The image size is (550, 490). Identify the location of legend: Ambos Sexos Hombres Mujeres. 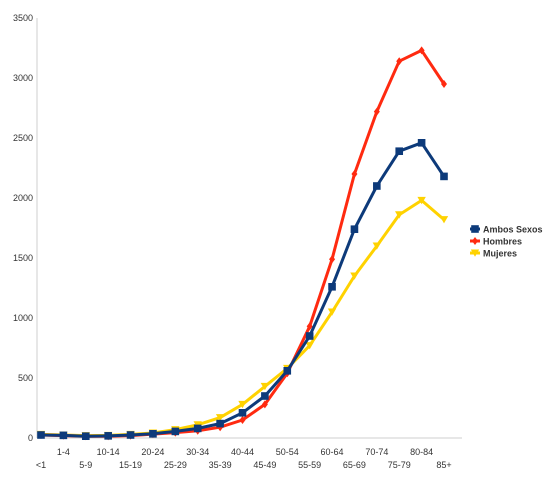
(506, 242).